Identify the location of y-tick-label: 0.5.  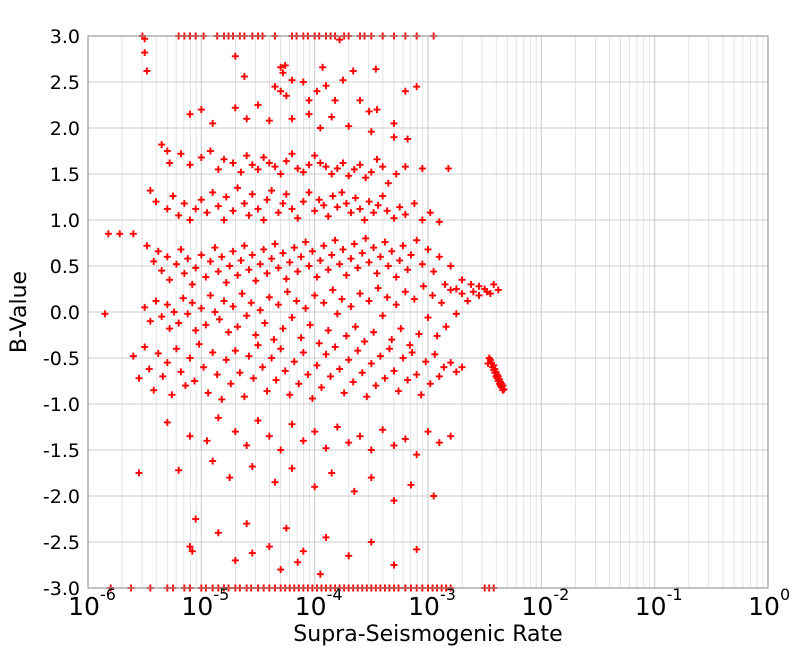
(65, 267).